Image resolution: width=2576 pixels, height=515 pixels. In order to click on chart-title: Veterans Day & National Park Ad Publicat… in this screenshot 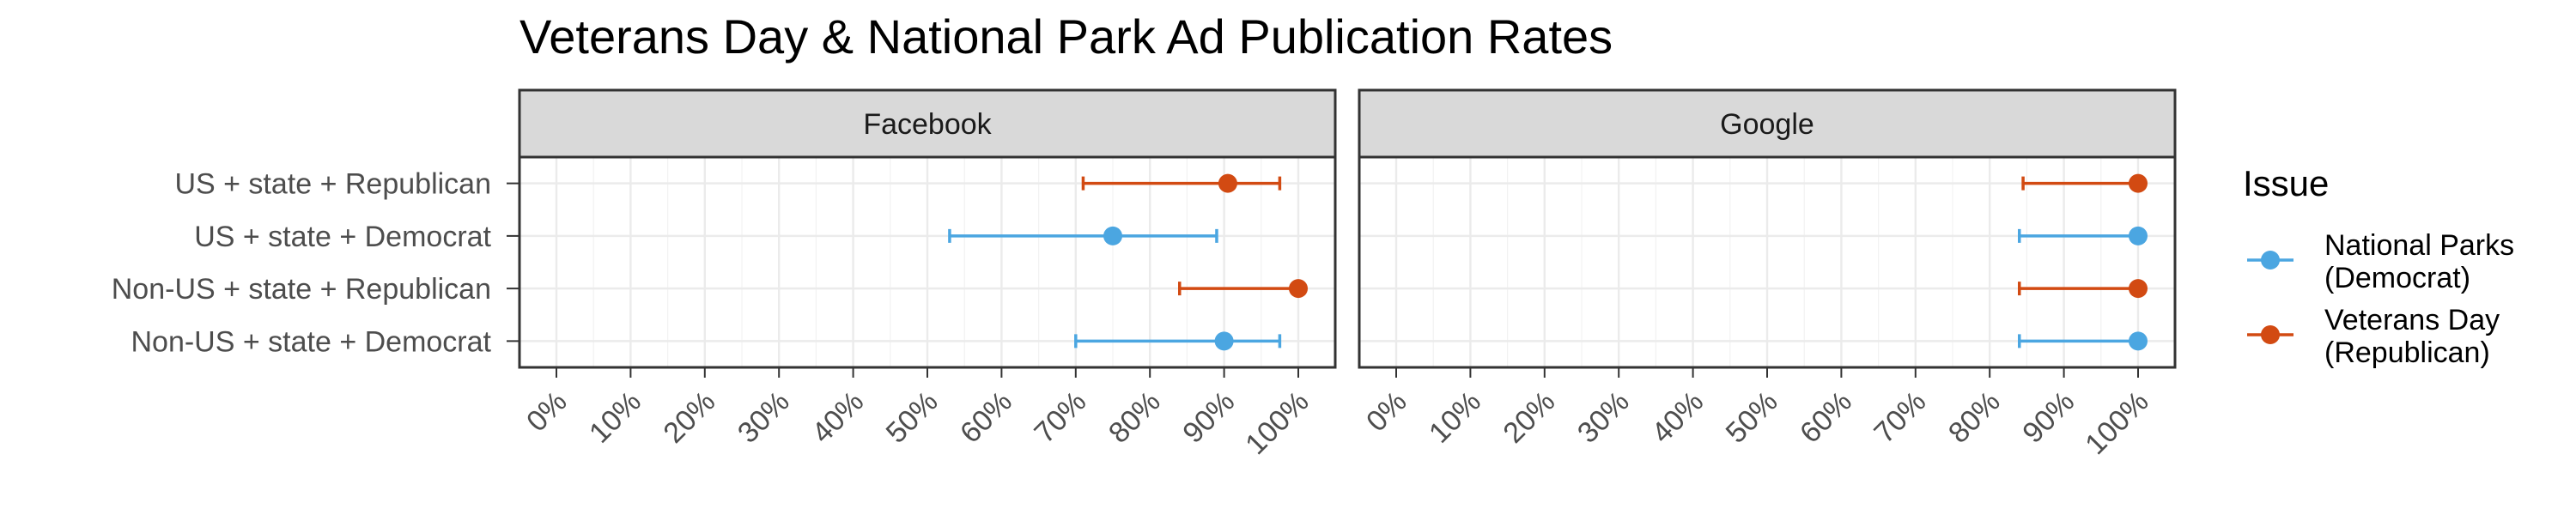, I will do `click(1066, 36)`.